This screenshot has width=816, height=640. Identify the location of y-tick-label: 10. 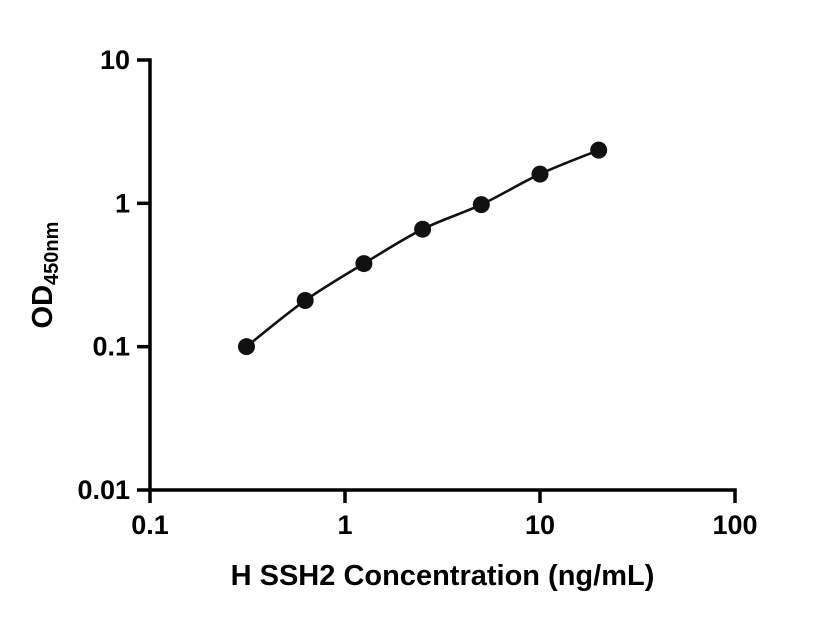
(115, 60).